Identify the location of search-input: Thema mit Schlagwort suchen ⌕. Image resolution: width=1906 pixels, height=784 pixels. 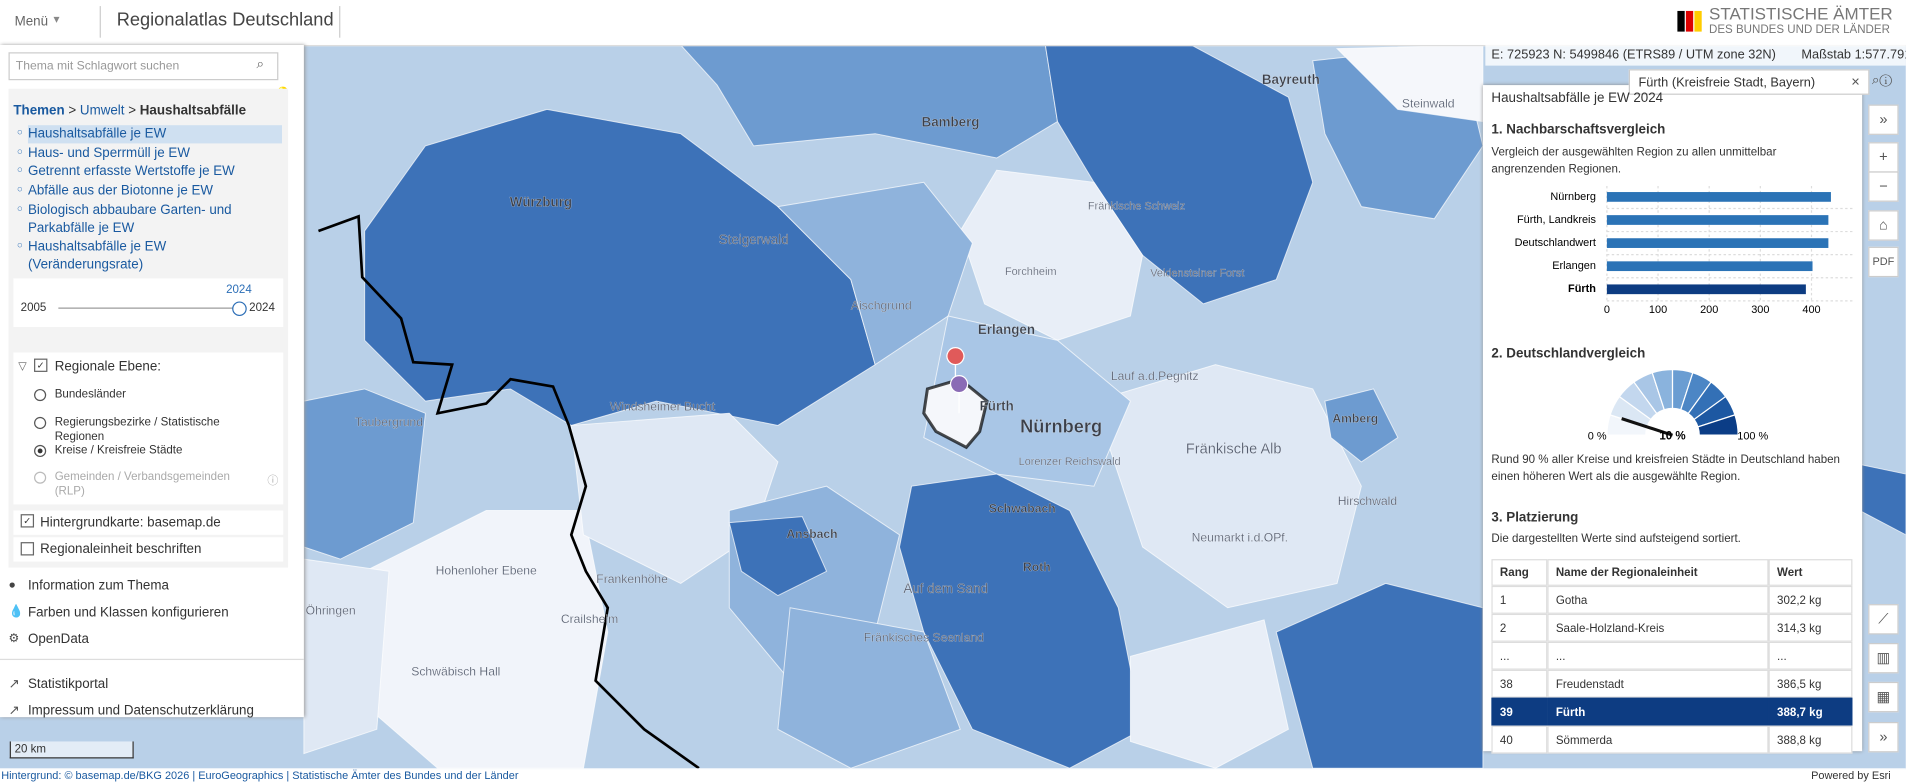
(143, 66).